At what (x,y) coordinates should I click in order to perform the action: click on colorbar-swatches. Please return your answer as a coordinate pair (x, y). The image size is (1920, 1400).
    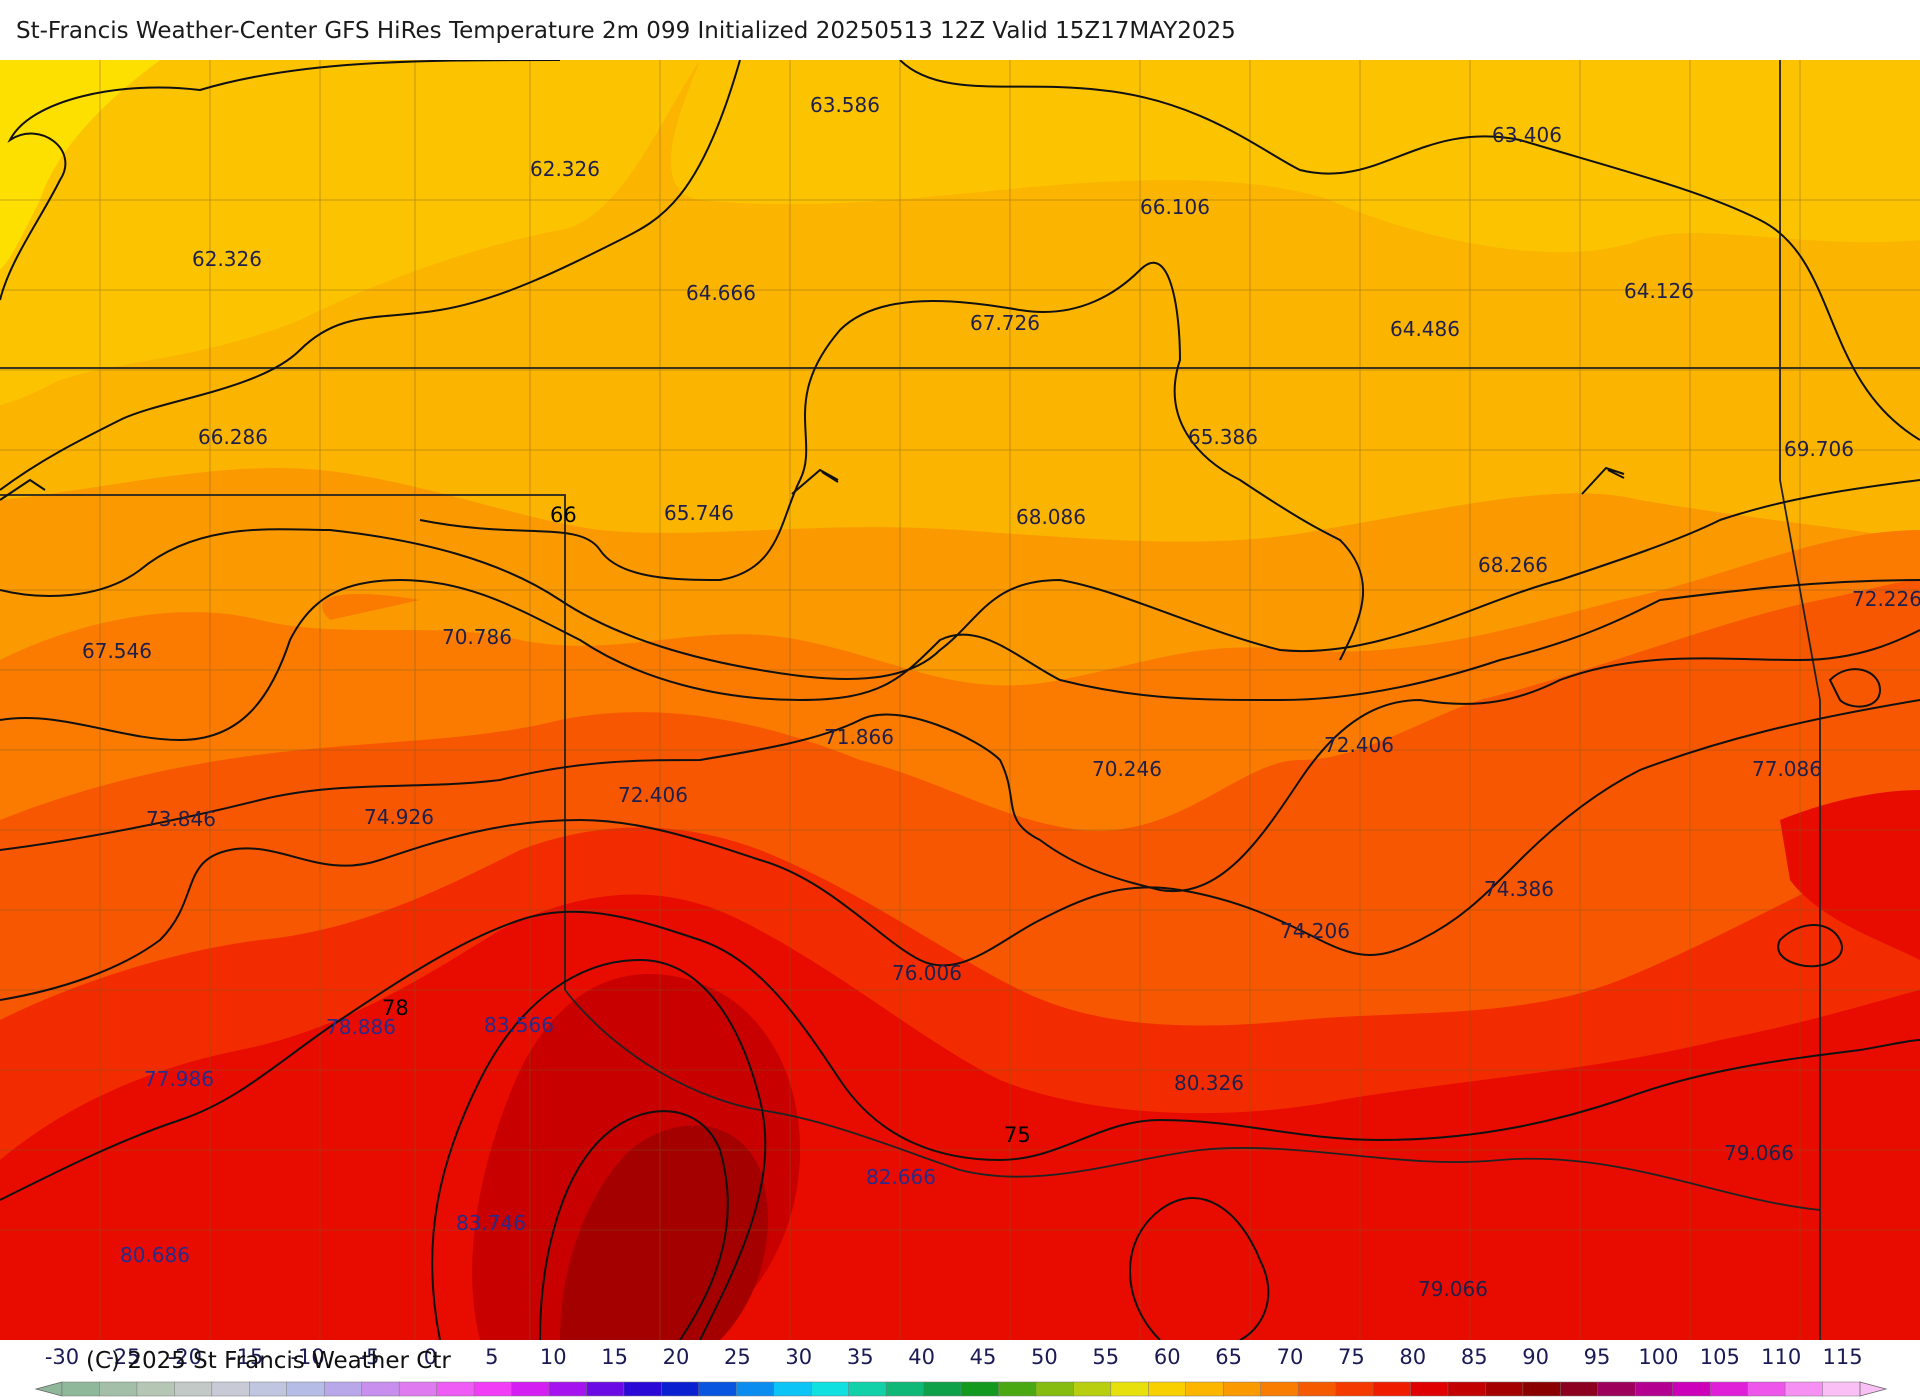
    Looking at the image, I should click on (961, 1389).